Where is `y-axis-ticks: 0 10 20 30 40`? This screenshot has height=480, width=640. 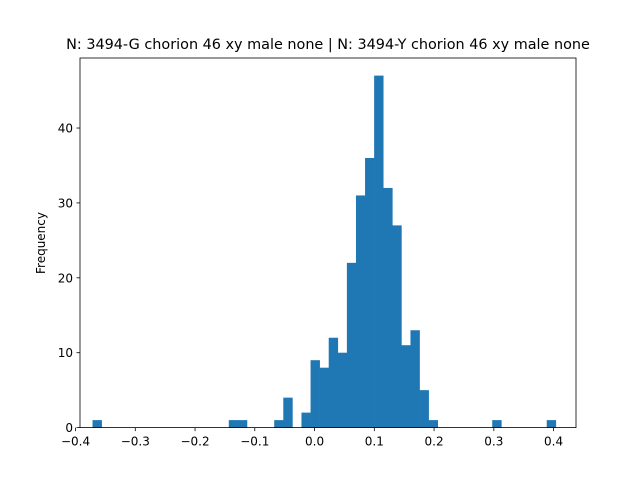
y-axis-ticks: 0 10 20 30 40 is located at coordinates (69, 278).